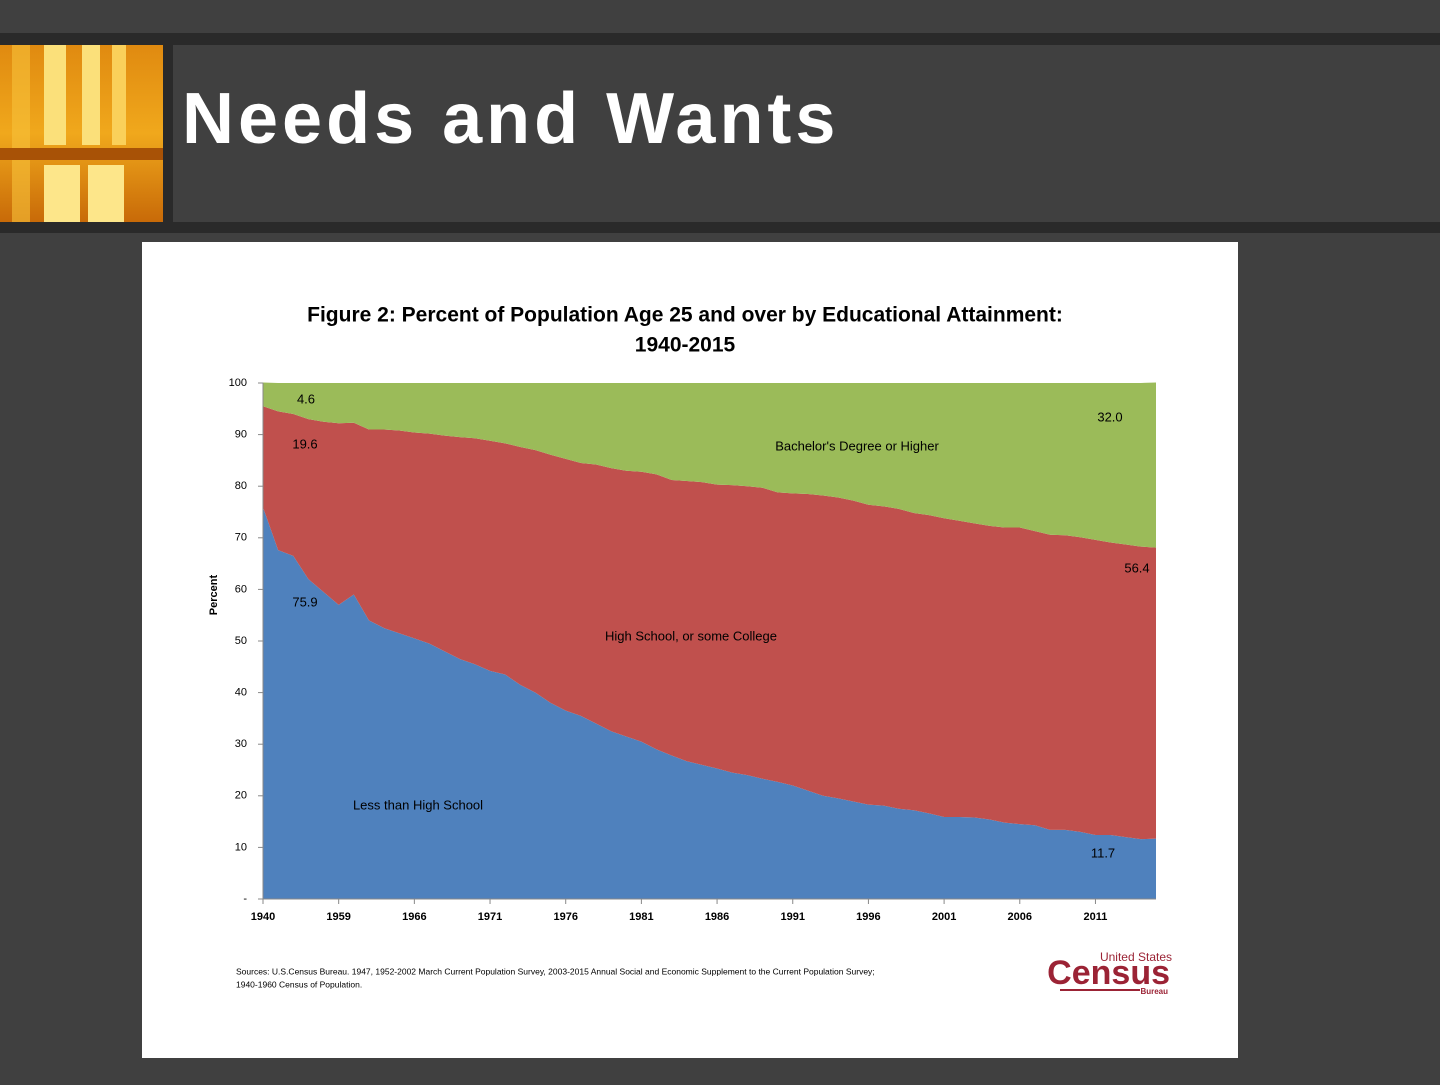 This screenshot has height=1085, width=1440. I want to click on logo-text: United States, so click(1136, 957).